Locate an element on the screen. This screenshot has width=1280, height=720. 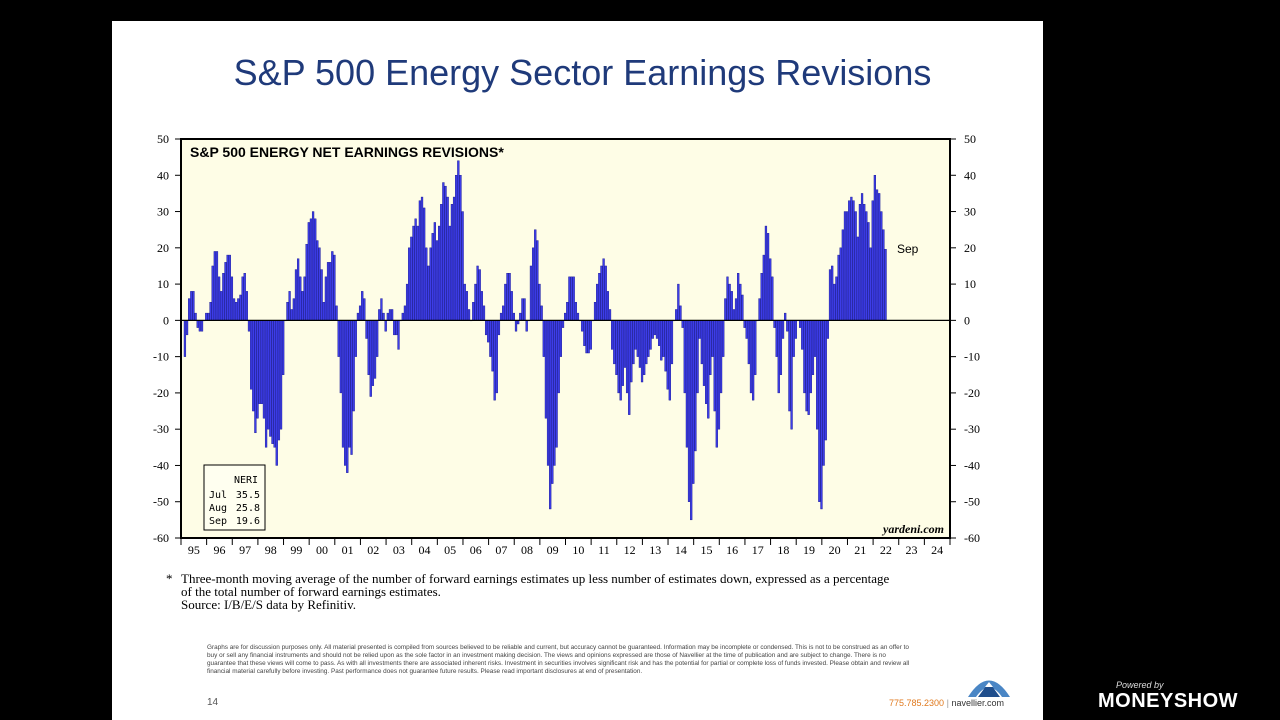
y-tick-label-right: 20 is located at coordinates (970, 248).